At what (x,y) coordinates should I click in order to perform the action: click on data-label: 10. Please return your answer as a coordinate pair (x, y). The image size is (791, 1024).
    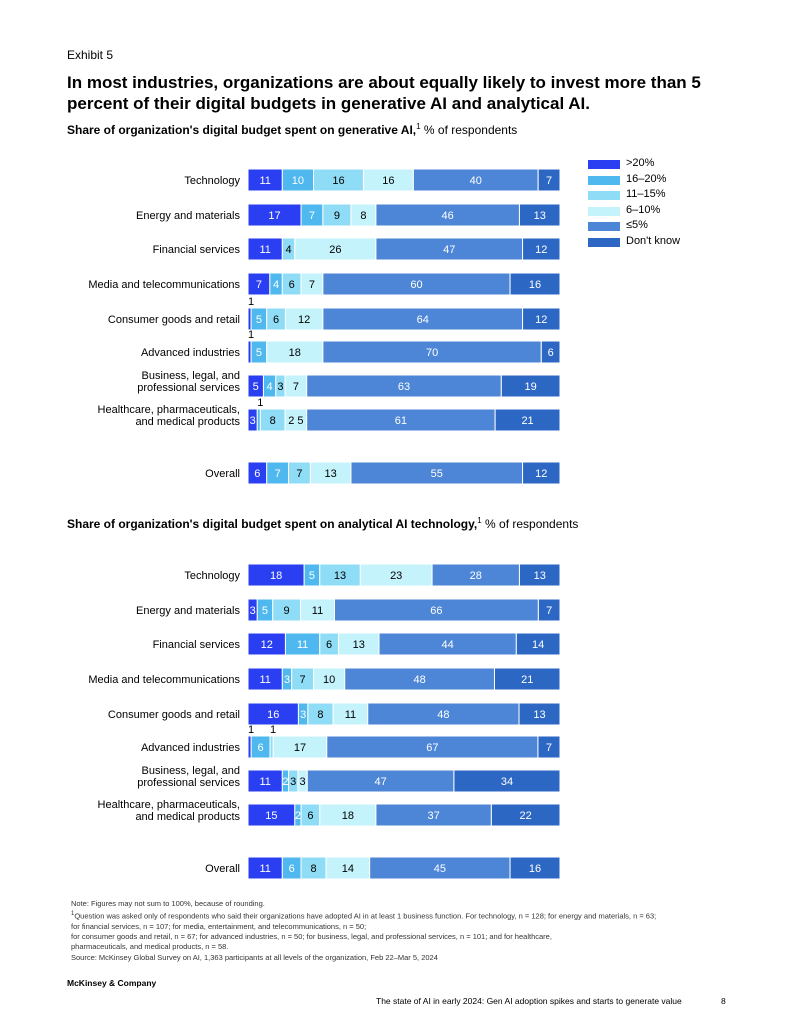
    Looking at the image, I should click on (329, 680).